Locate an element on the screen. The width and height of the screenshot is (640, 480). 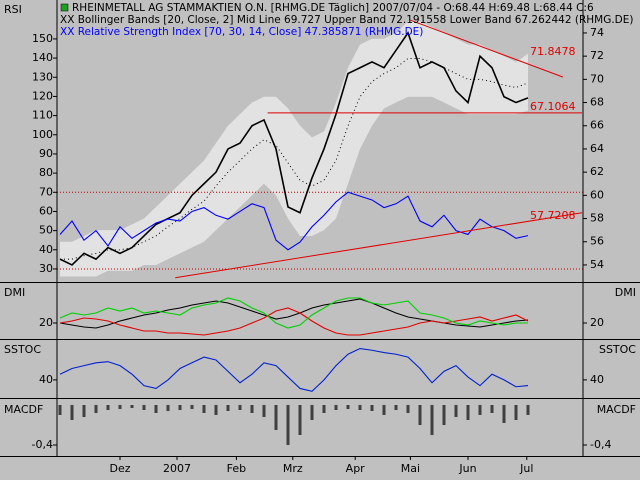
y-tick-label: 30 is located at coordinates (46, 268).